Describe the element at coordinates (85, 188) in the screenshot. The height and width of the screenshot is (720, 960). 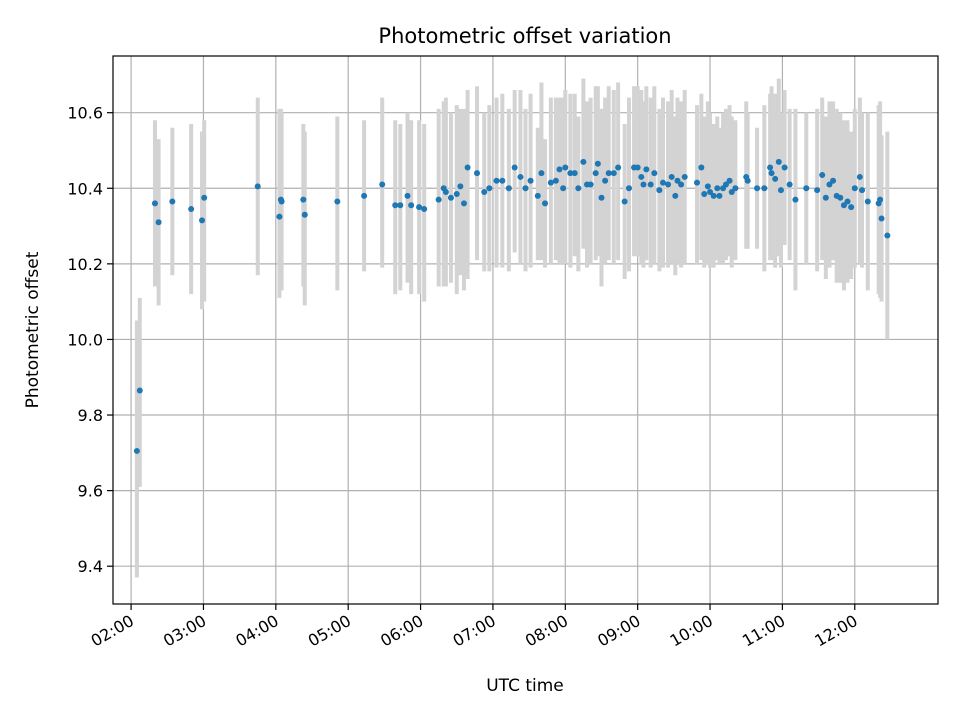
I see `y-tick-label: 10.4` at that location.